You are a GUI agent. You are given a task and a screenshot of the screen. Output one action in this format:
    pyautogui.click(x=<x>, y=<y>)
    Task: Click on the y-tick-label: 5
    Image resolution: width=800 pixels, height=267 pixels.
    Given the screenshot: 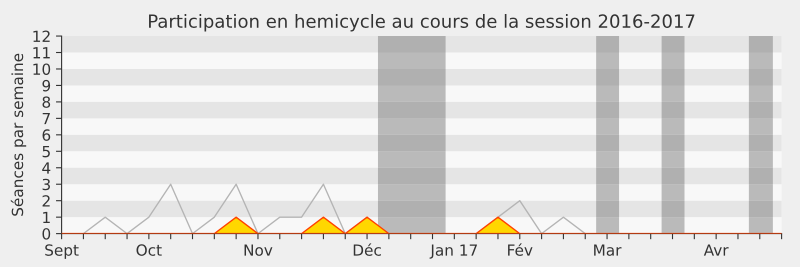 What is the action you would take?
    pyautogui.click(x=46, y=152)
    